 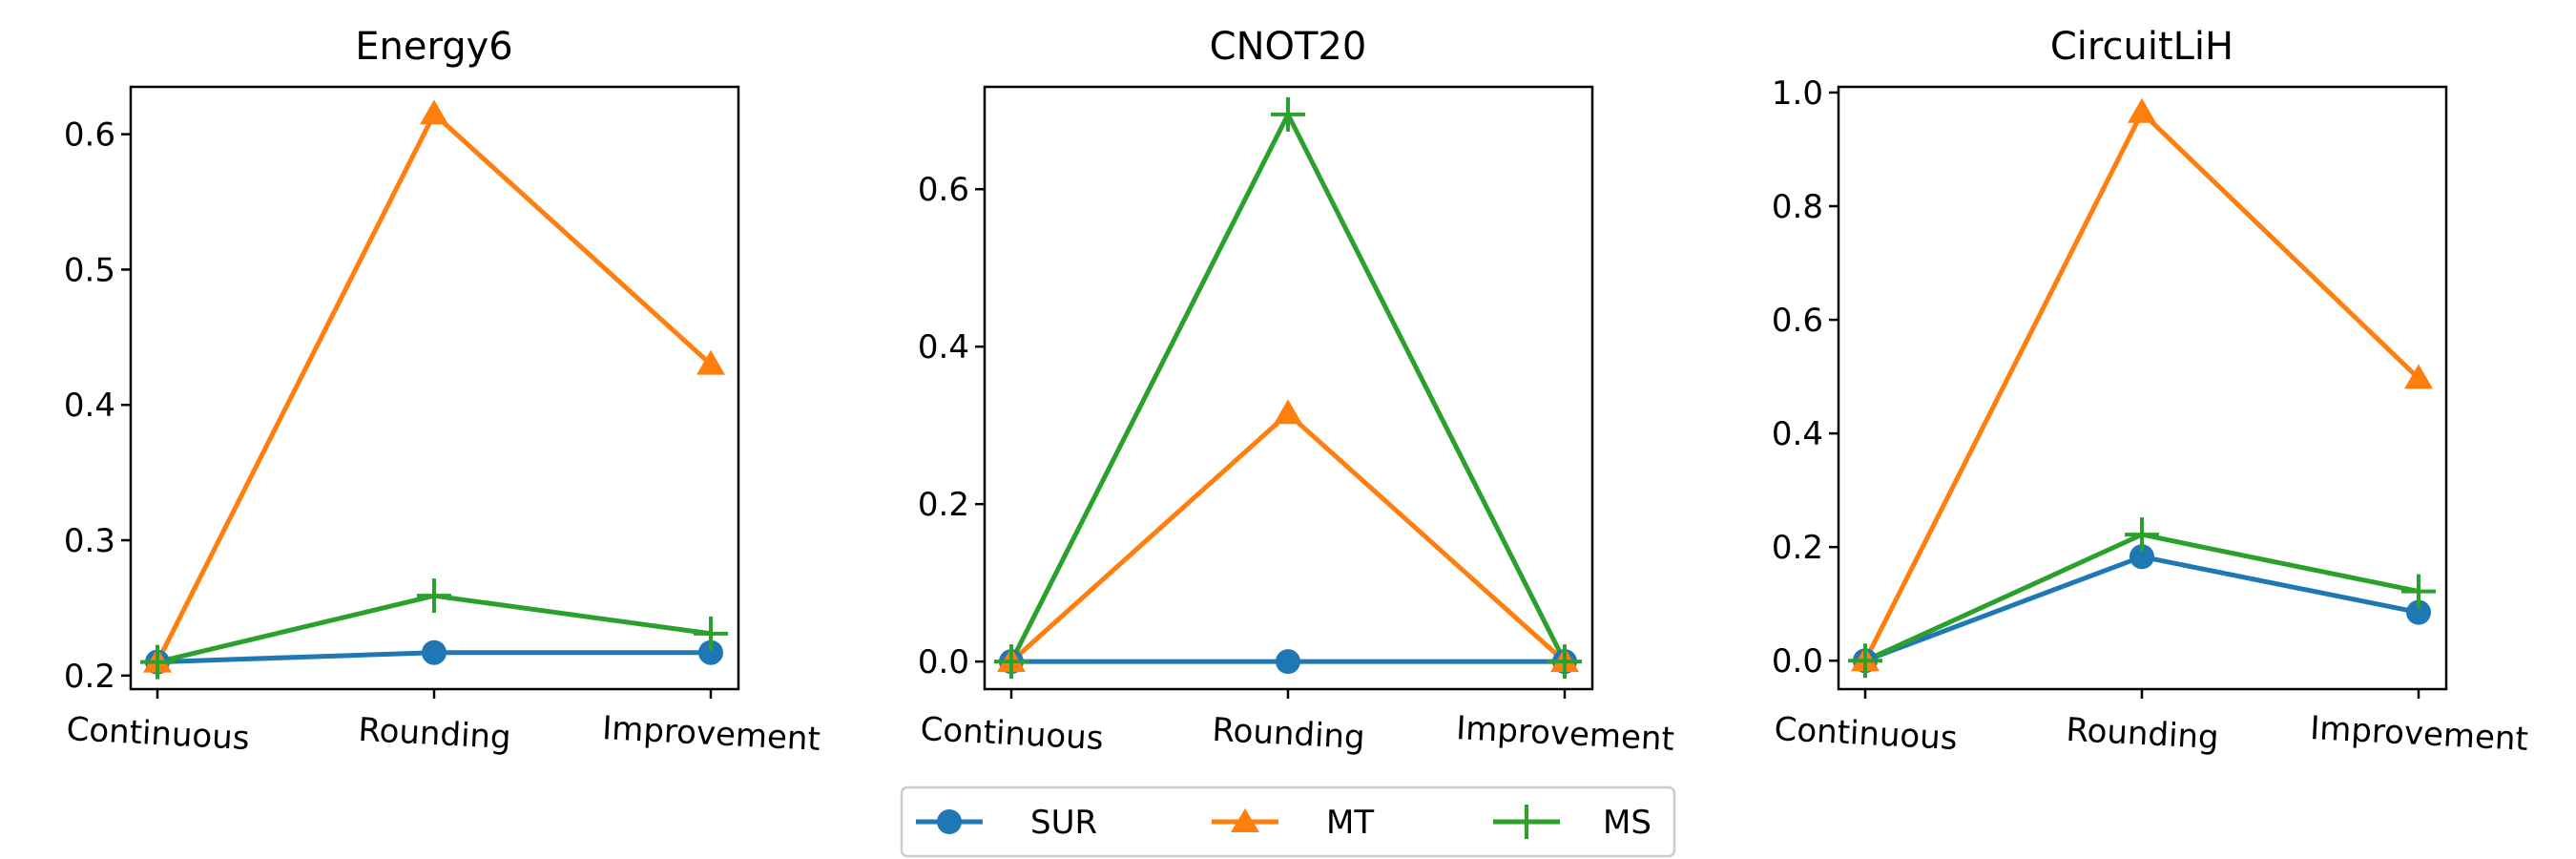 What do you see at coordinates (1627, 823) in the screenshot?
I see `legend-label-ms: MS` at bounding box center [1627, 823].